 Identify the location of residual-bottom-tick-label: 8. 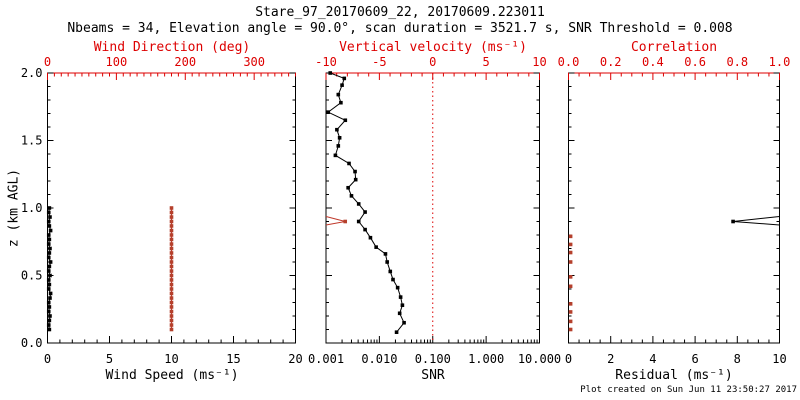
(737, 359).